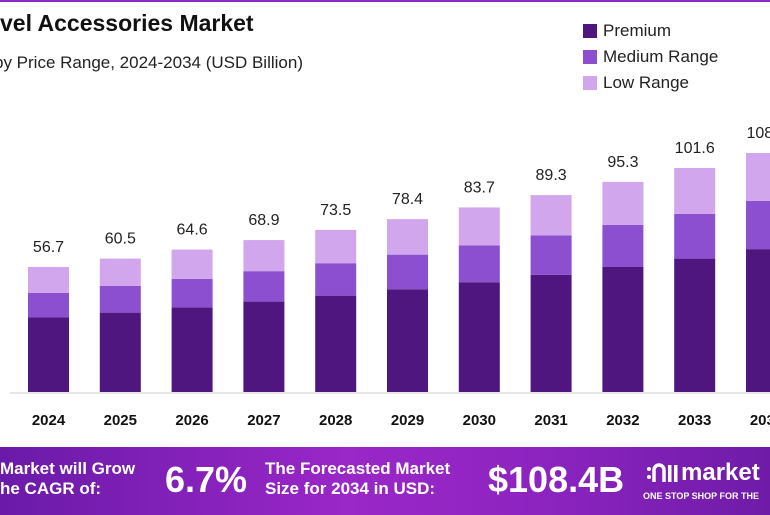 This screenshot has height=515, width=770. What do you see at coordinates (479, 420) in the screenshot?
I see `x-tick-label: 2030` at bounding box center [479, 420].